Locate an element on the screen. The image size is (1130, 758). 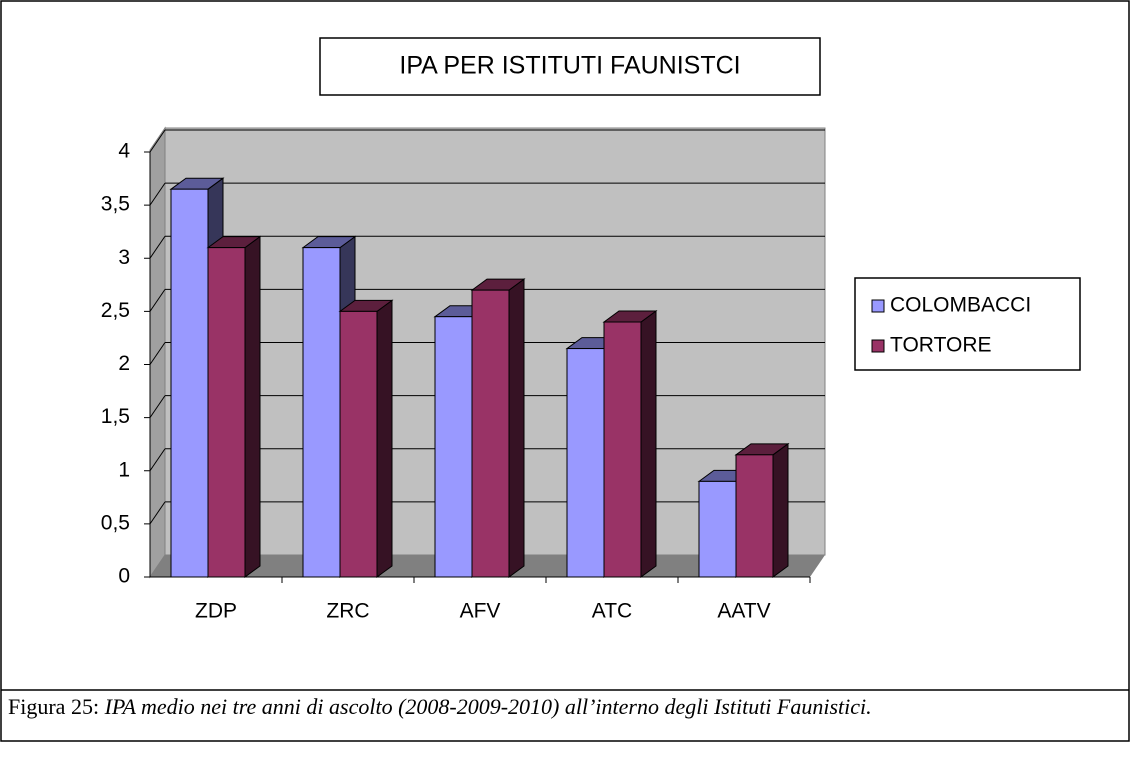
y-tick-label: 0 is located at coordinates (124, 576).